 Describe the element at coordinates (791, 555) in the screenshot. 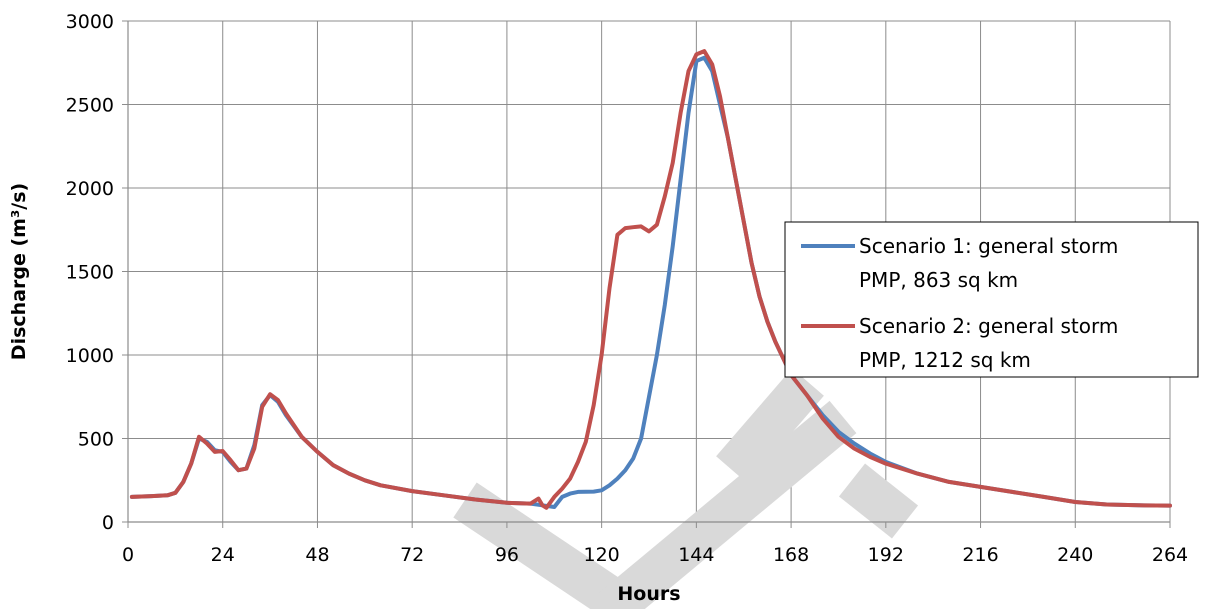

I see `x-tick-label: 168` at that location.